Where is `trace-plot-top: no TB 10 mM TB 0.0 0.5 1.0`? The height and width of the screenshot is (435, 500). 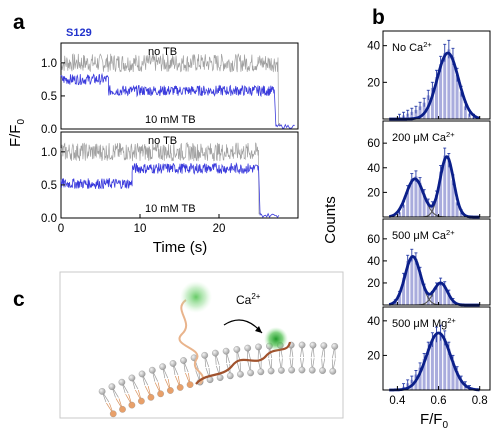
trace-plot-top: no TB 10 mM TB 0.0 0.5 1.0 is located at coordinates (170, 89).